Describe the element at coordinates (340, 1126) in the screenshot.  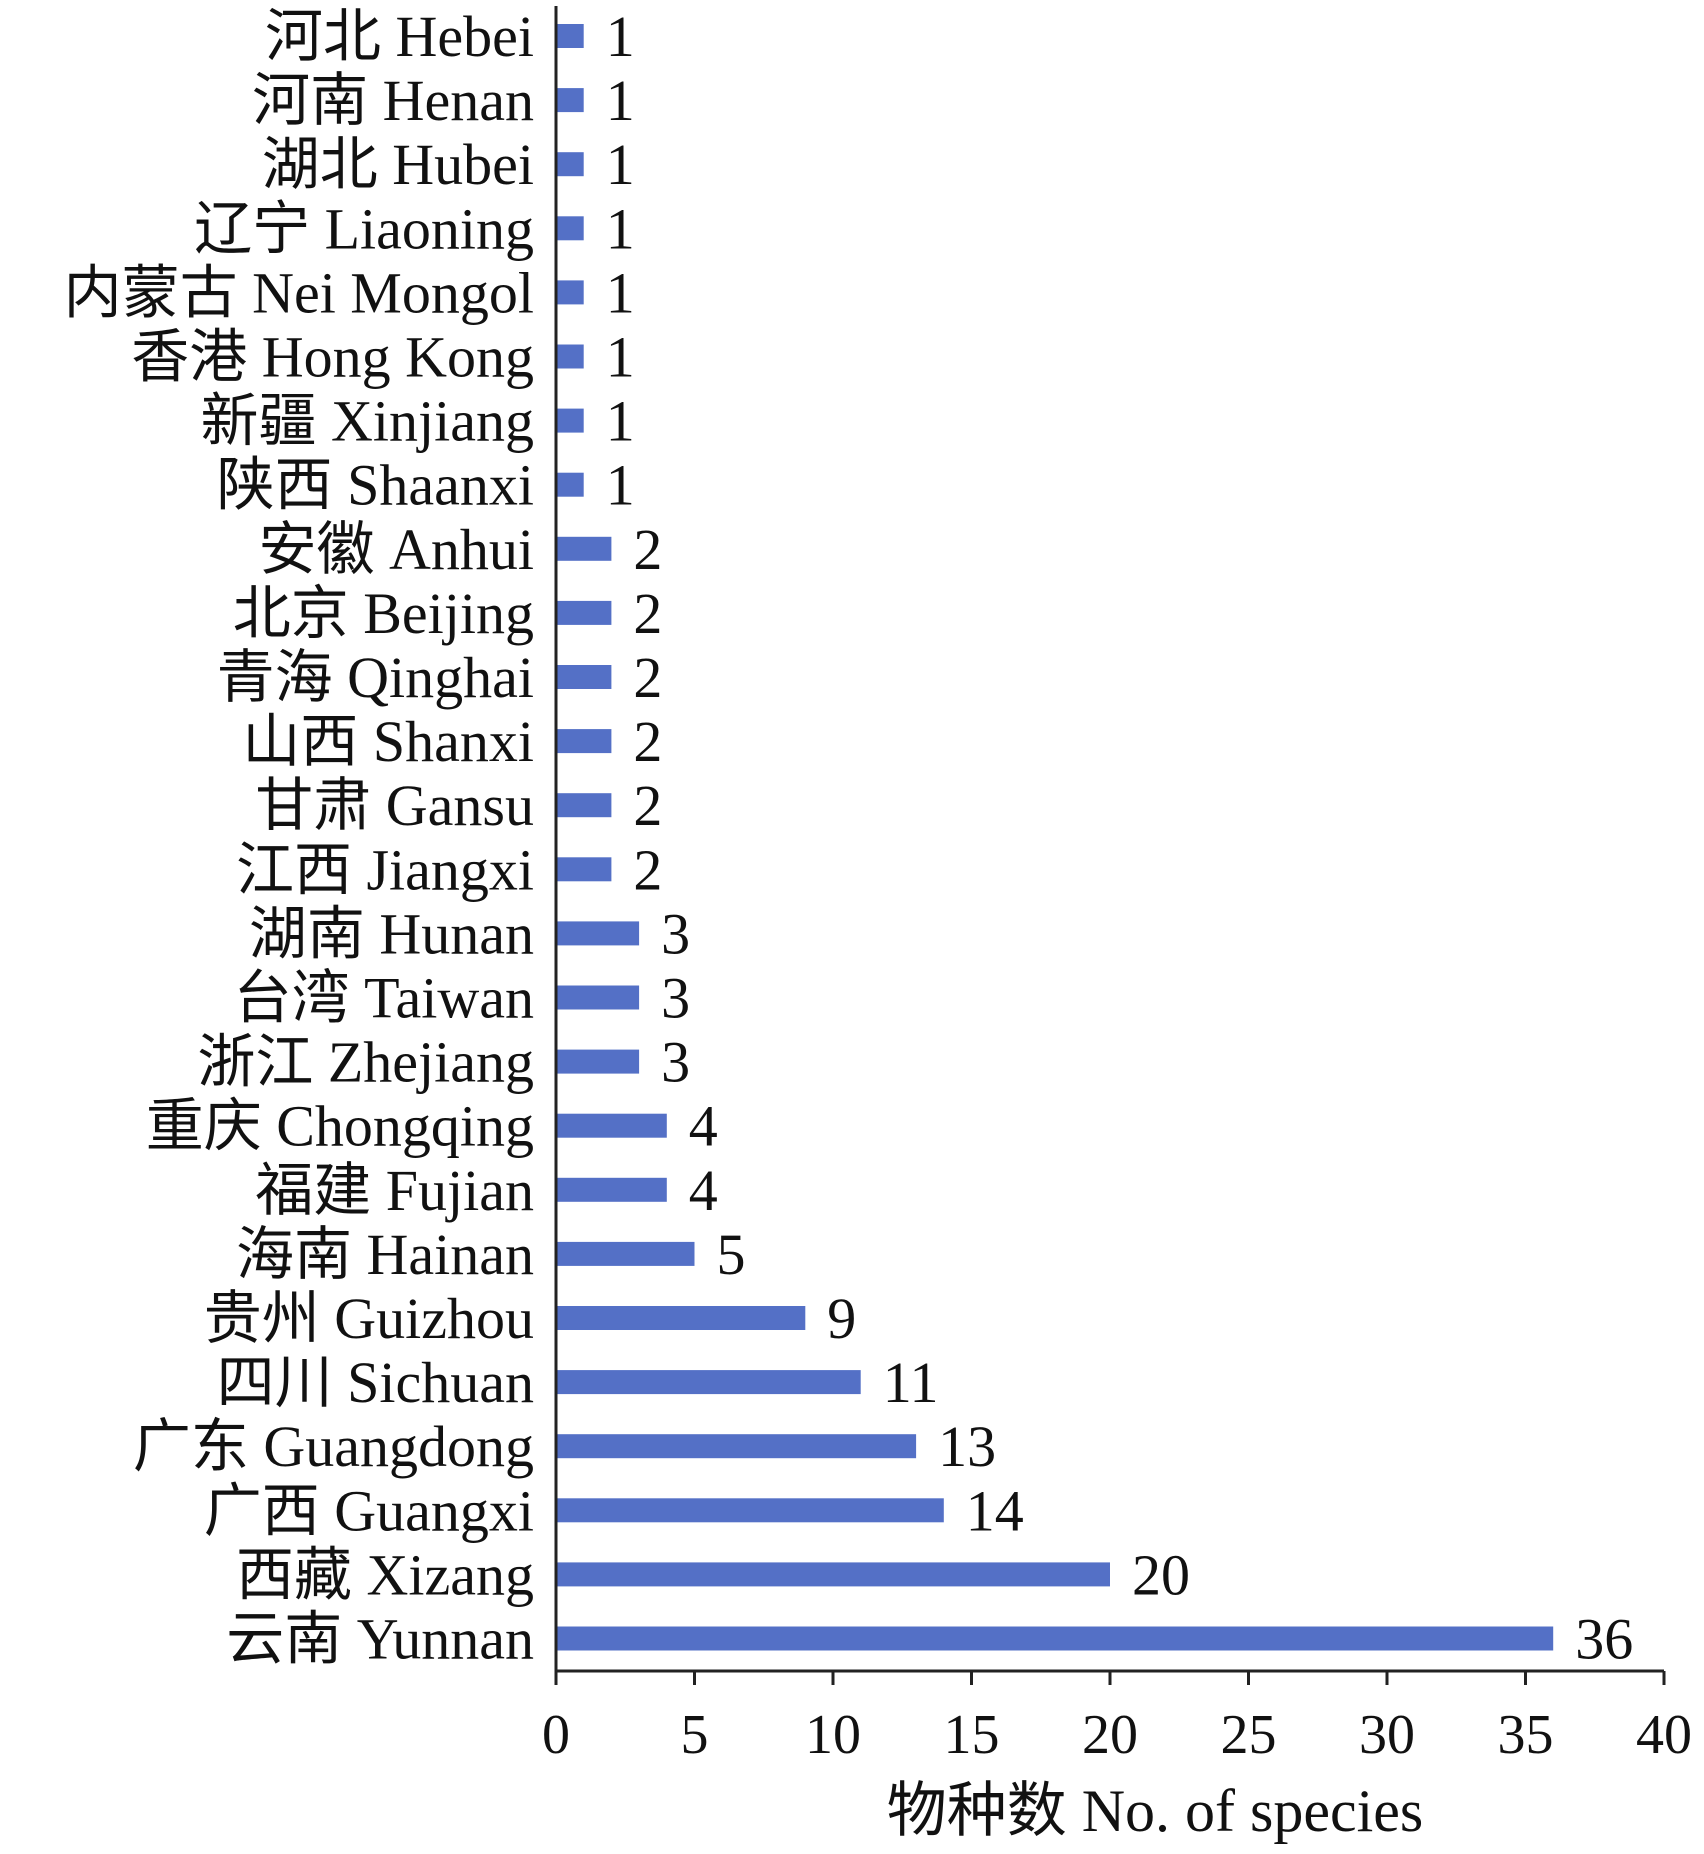
I see `category-label: 重庆 Chongqing` at that location.